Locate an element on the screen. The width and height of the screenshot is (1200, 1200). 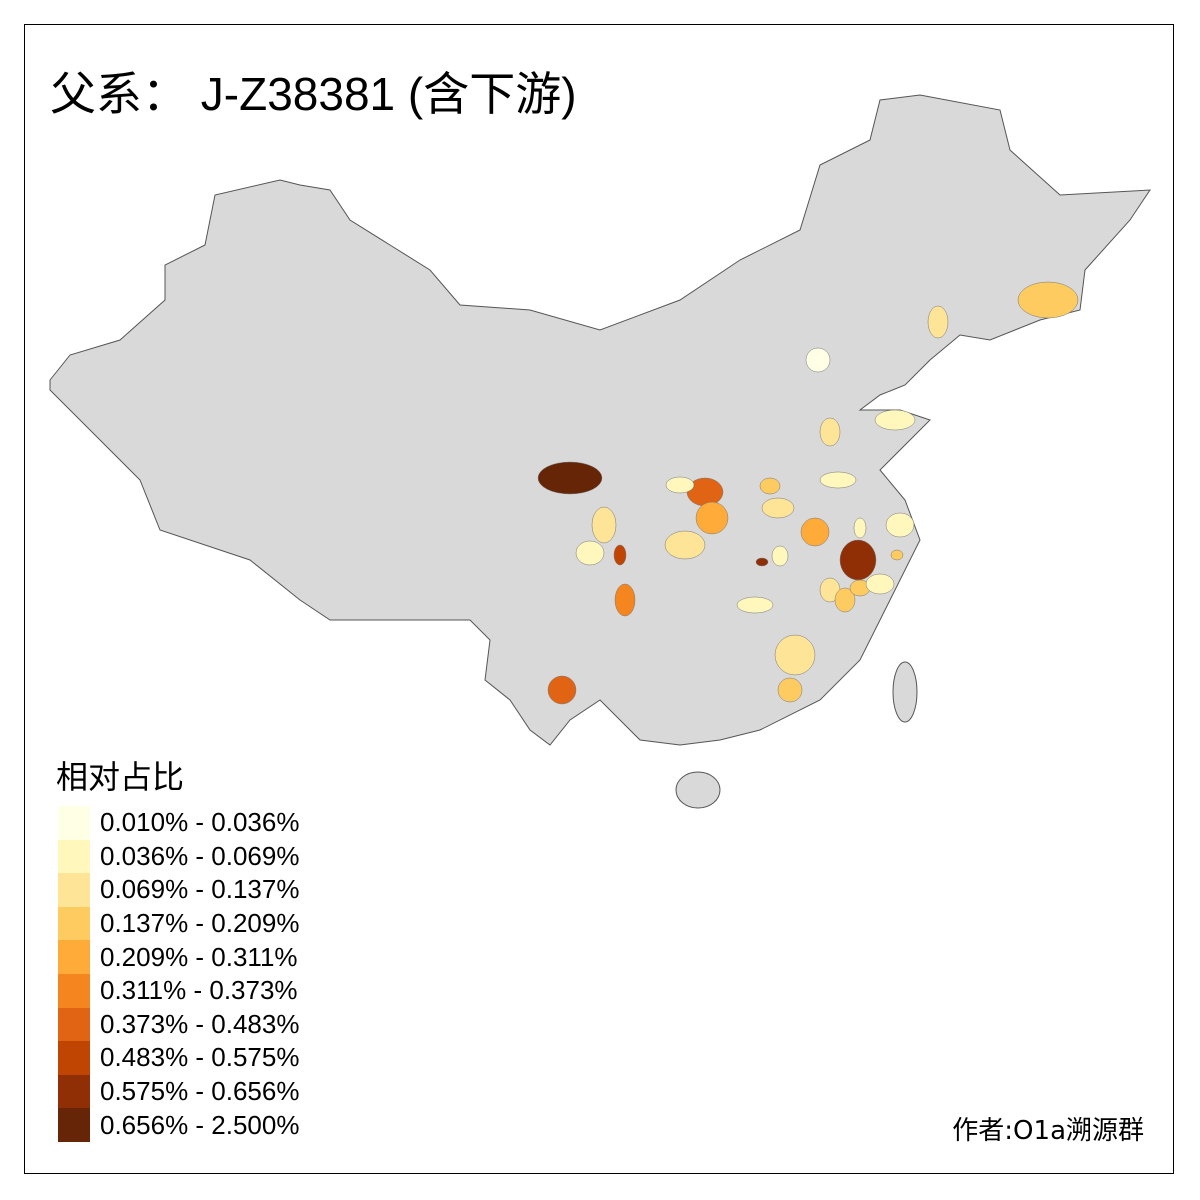
legend-title: 相对占比 is located at coordinates (120, 777).